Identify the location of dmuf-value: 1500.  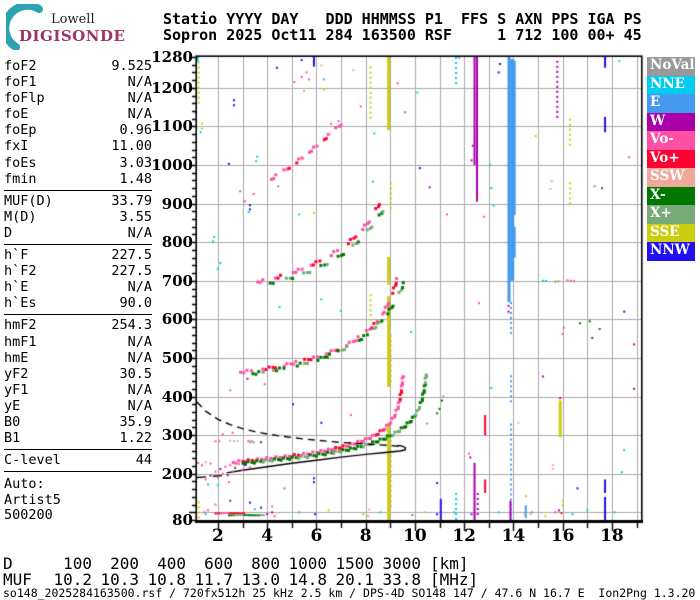
(354, 563).